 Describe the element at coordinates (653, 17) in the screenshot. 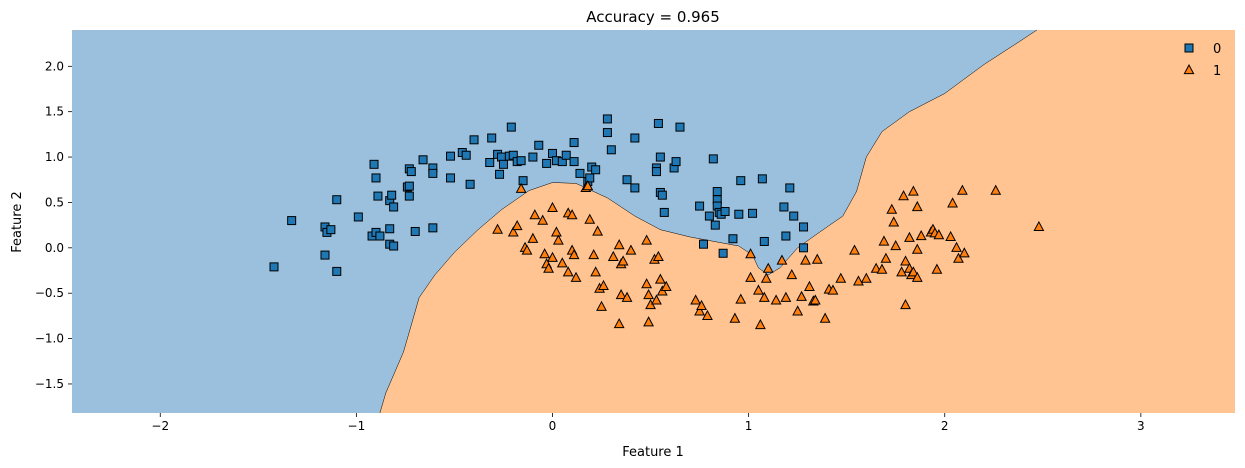

I see `chart-title: Accuracy = 0.965` at that location.